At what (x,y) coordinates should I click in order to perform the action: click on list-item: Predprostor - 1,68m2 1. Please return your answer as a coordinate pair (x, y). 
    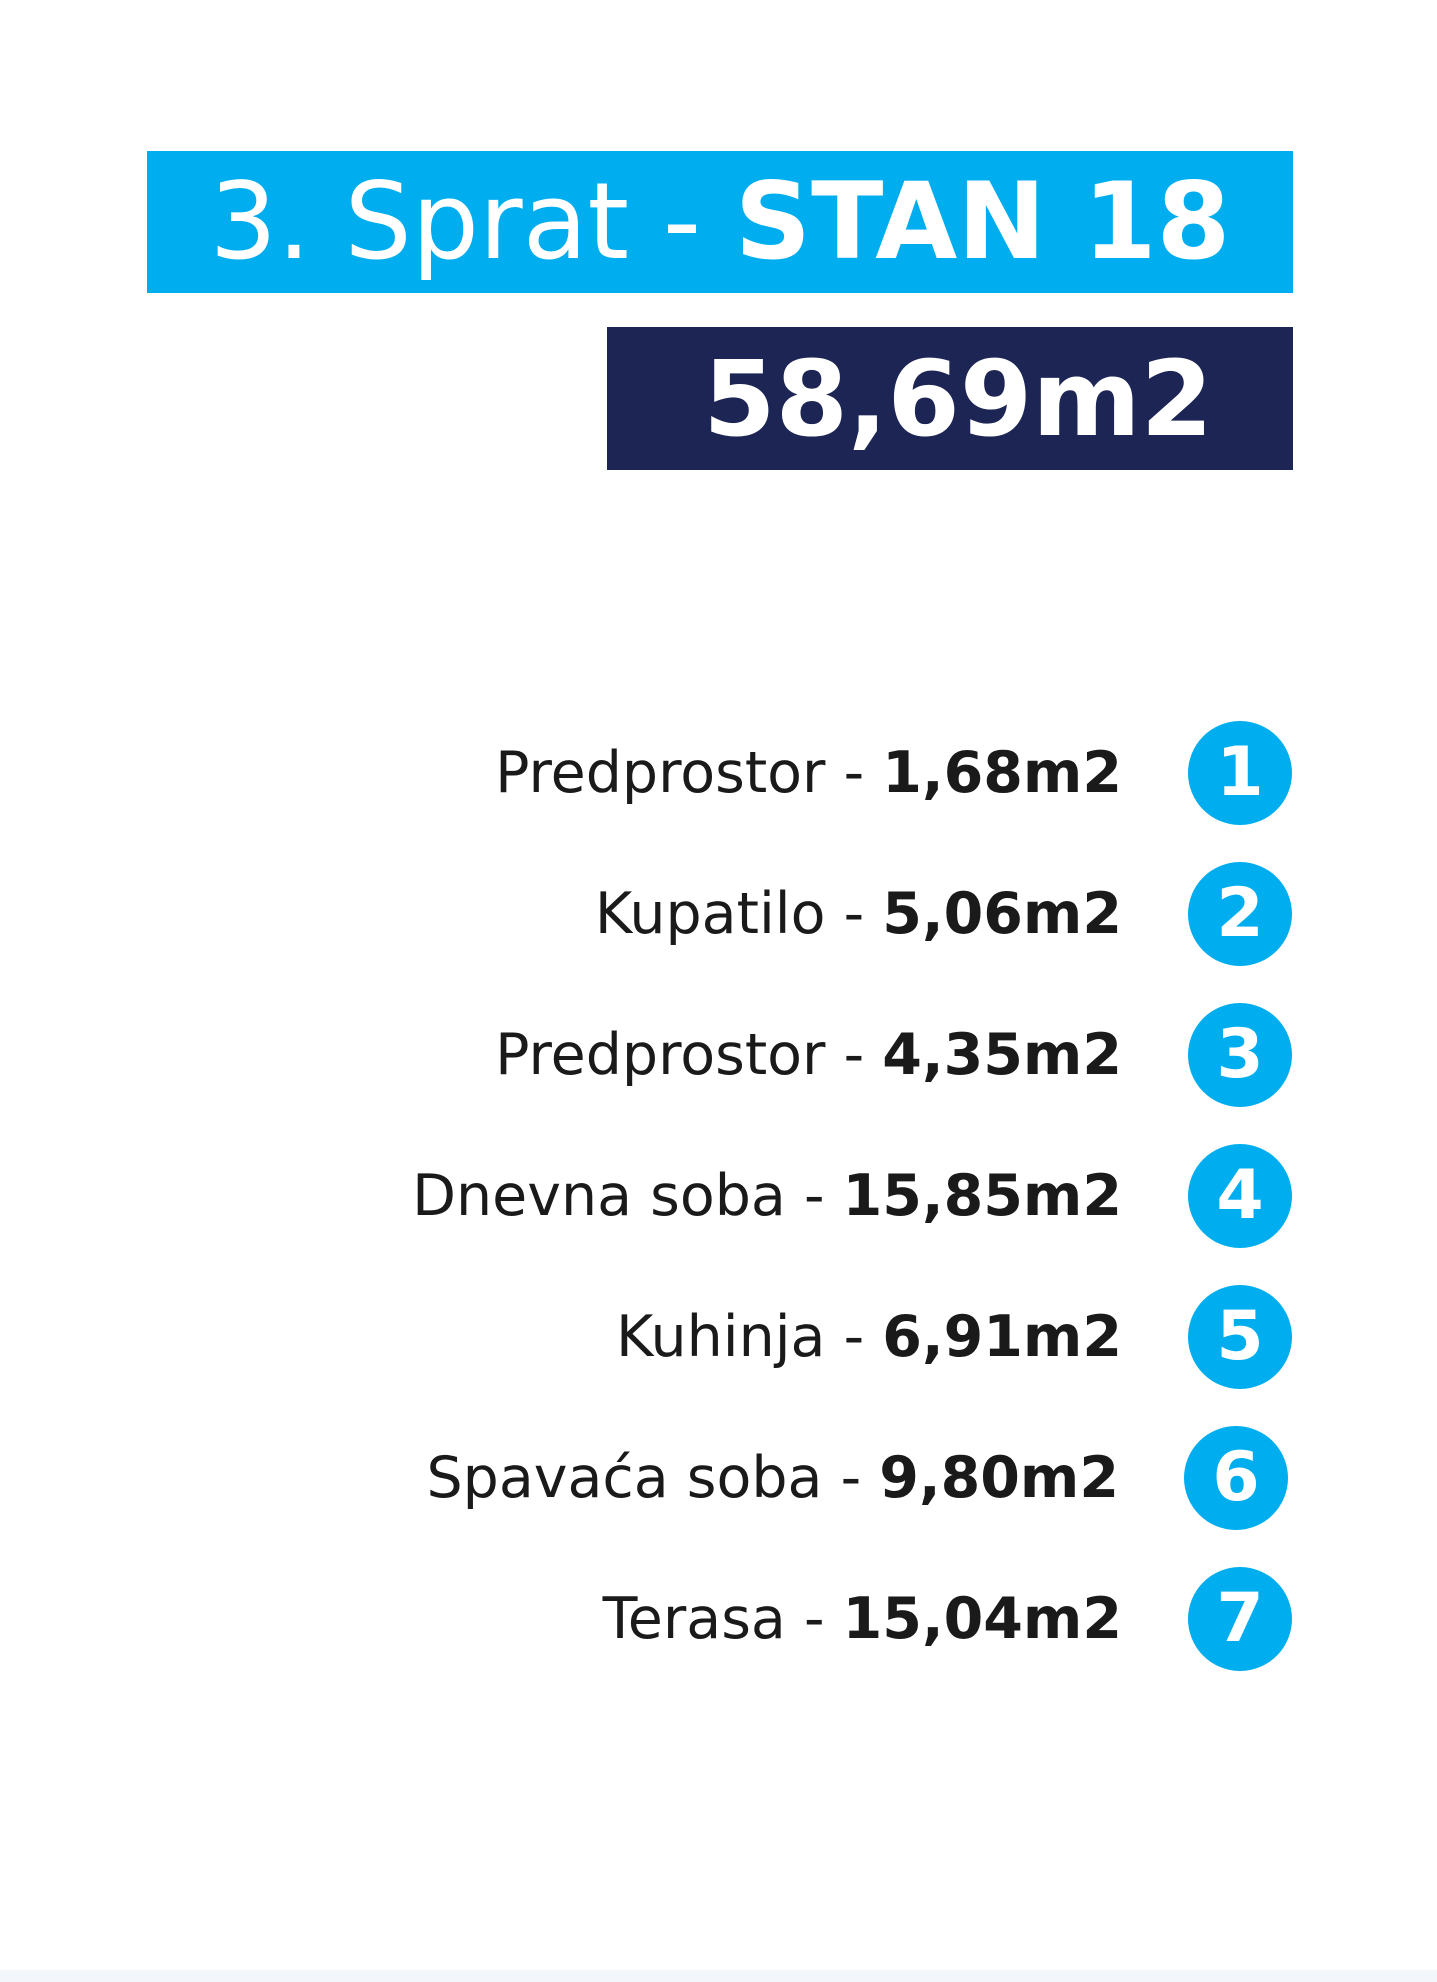
    Looking at the image, I should click on (718, 773).